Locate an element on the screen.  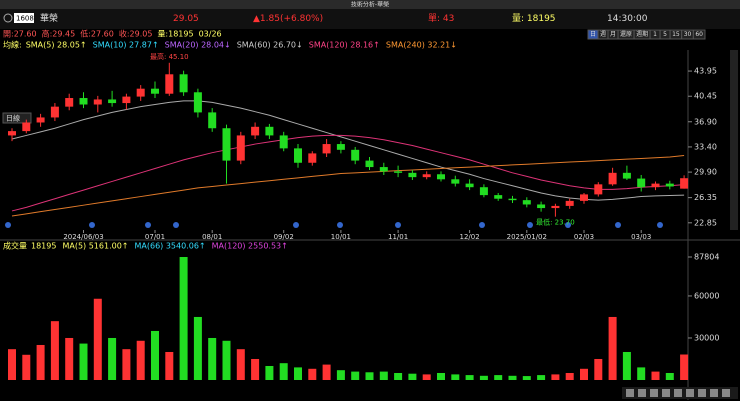
period-button is located at coordinates (699, 34).